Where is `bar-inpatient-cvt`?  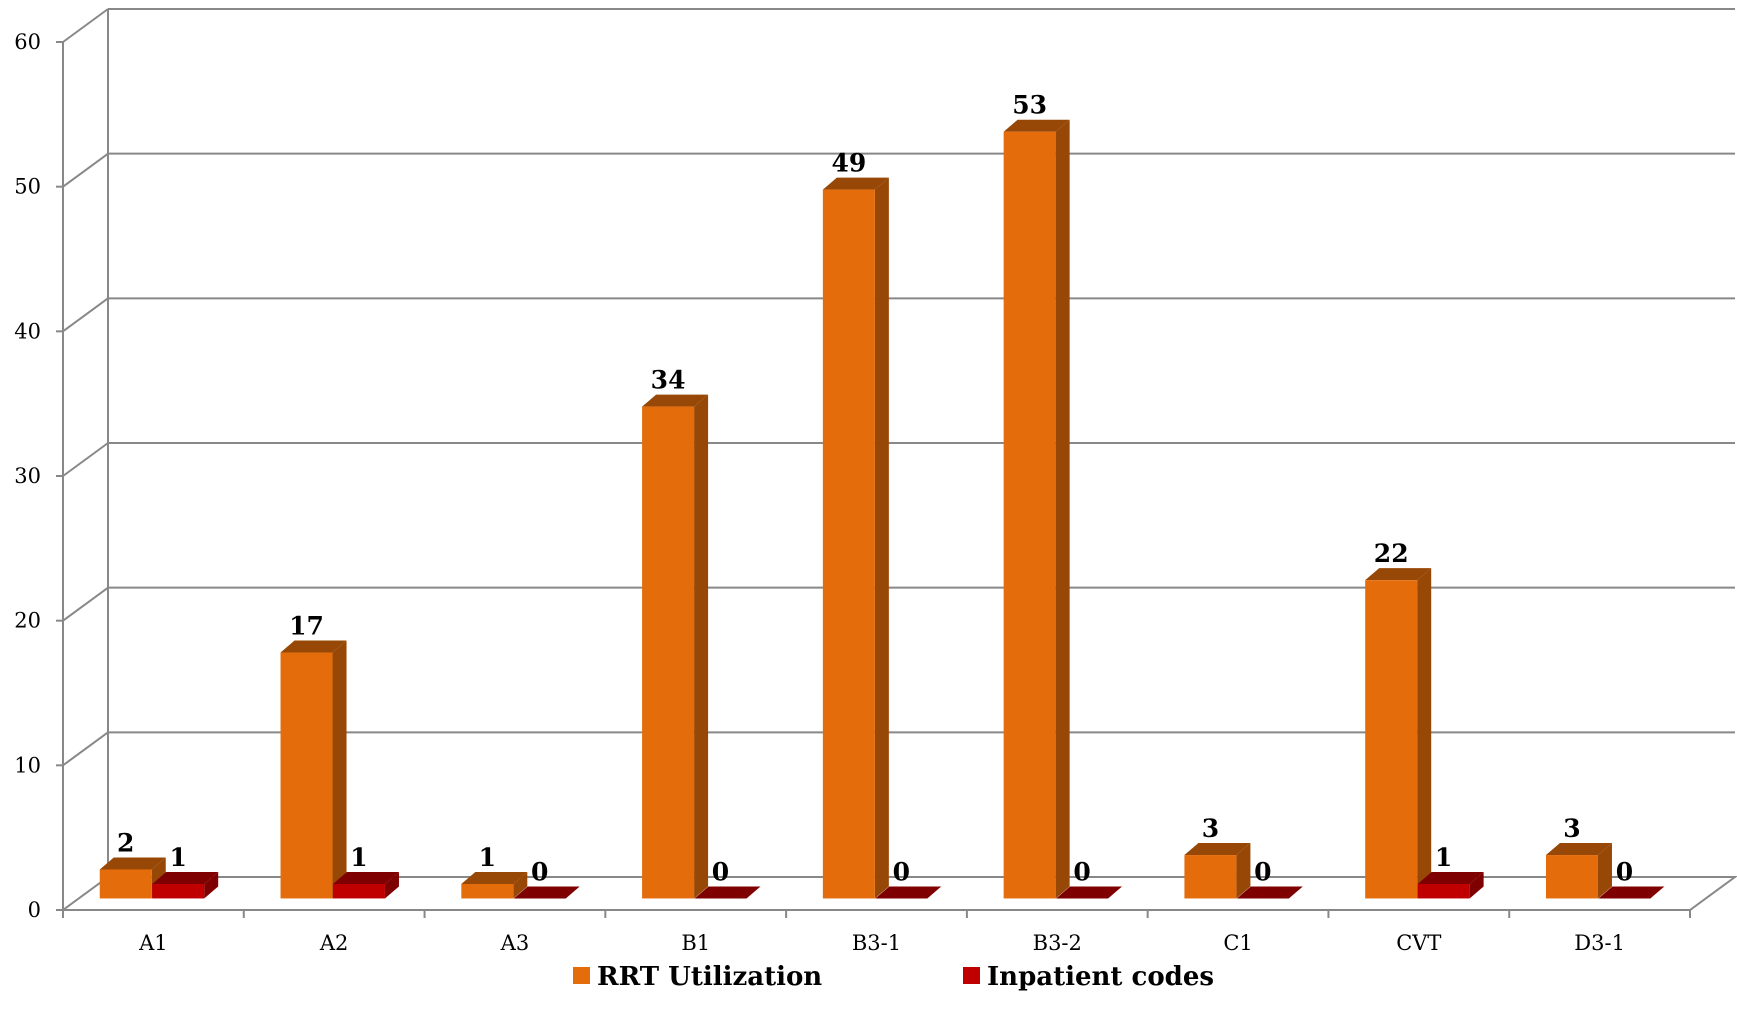 bar-inpatient-cvt is located at coordinates (1450, 885).